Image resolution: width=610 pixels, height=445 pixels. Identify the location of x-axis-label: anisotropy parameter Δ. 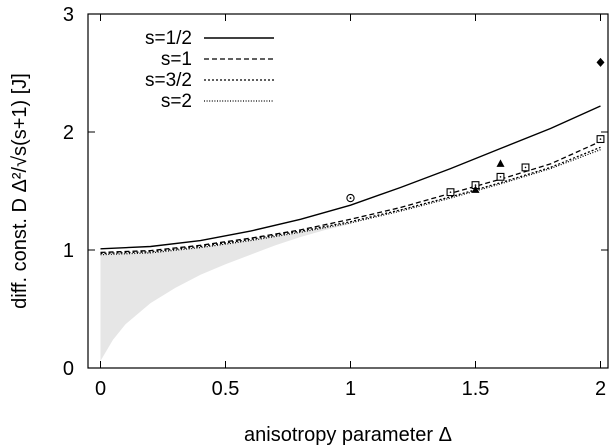
(348, 434).